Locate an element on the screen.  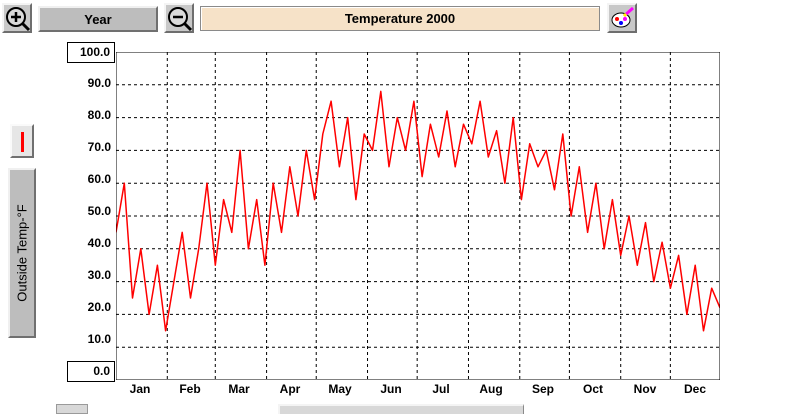
y-tick-label: 10.0 is located at coordinates (99, 339).